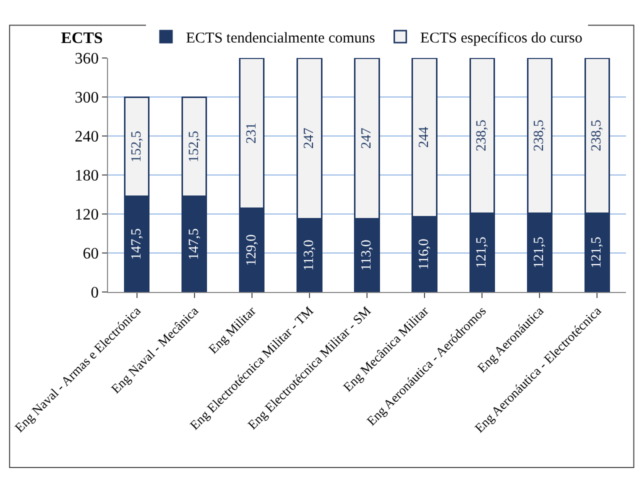  I want to click on legend-label: ECTS específicos do curso, so click(501, 38).